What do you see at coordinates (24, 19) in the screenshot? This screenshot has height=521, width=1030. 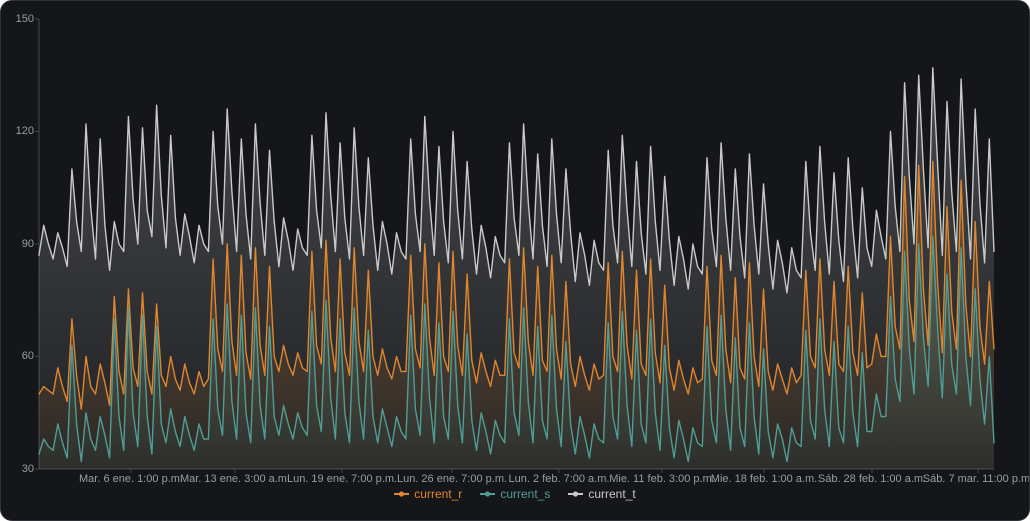 I see `y-axis-label: 150` at bounding box center [24, 19].